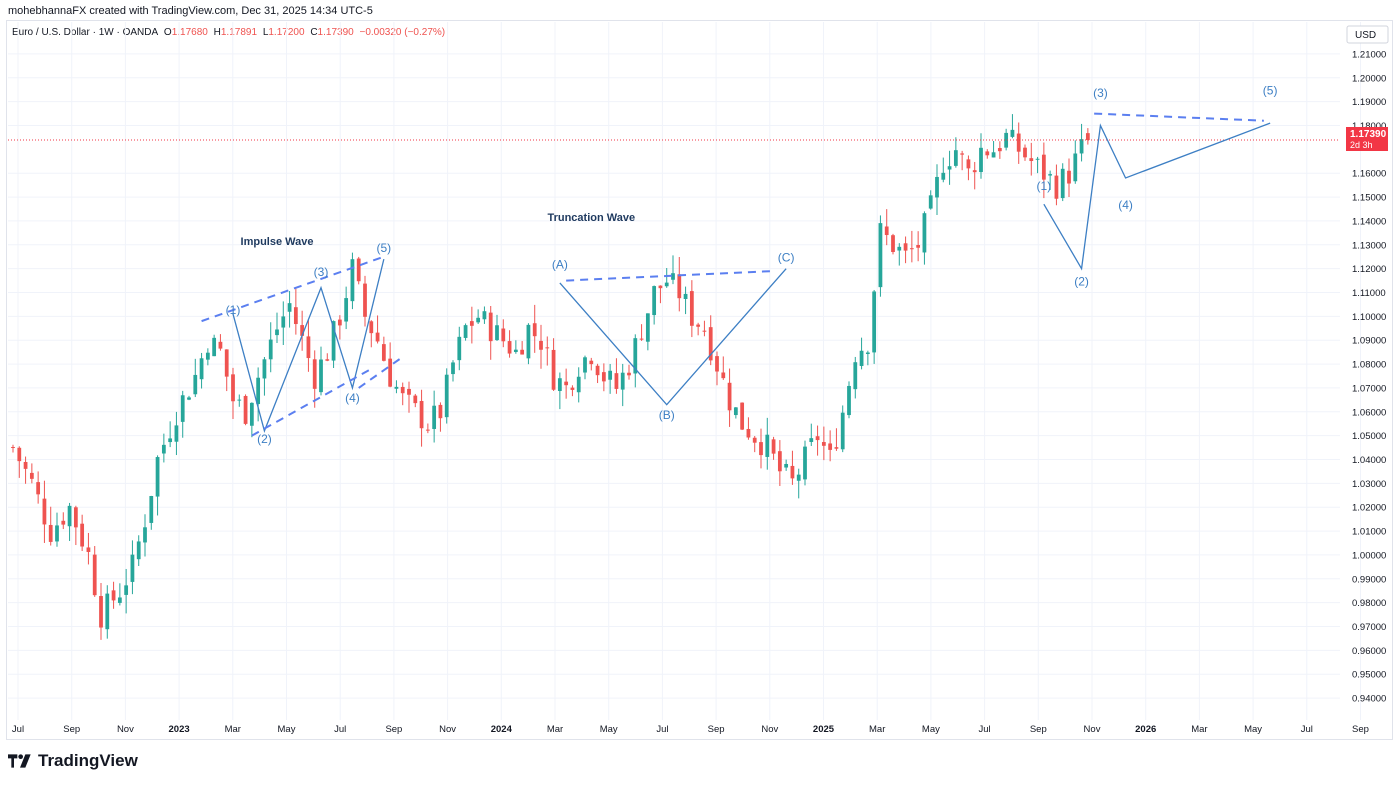  Describe the element at coordinates (277, 242) in the screenshot. I see `annotation-label: Impulse Wave` at that location.